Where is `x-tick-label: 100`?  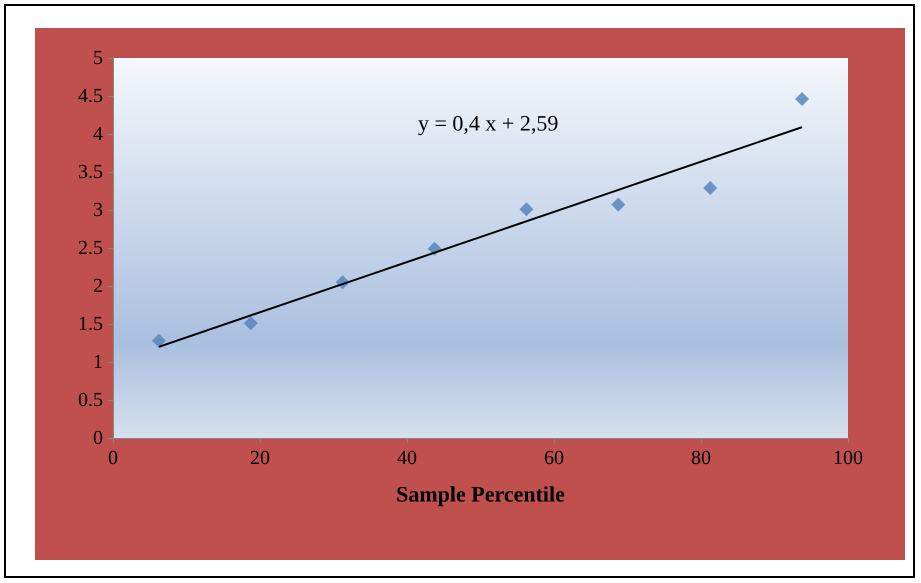
x-tick-label: 100 is located at coordinates (848, 458).